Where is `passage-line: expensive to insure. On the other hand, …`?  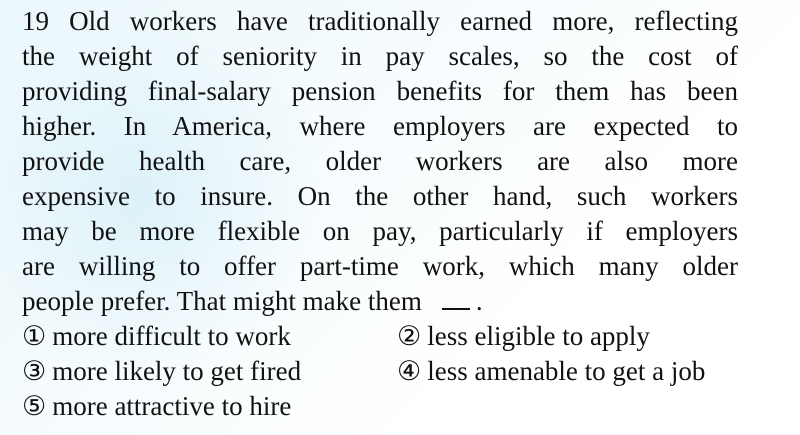 passage-line: expensive to insure. On the other hand, … is located at coordinates (380, 196).